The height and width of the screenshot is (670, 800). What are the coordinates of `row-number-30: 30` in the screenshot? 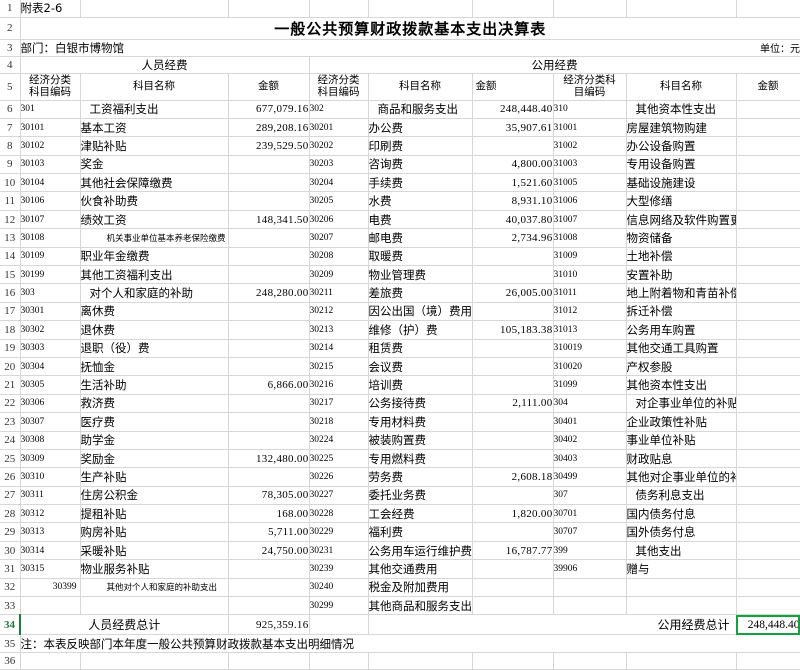 It's located at (10, 551).